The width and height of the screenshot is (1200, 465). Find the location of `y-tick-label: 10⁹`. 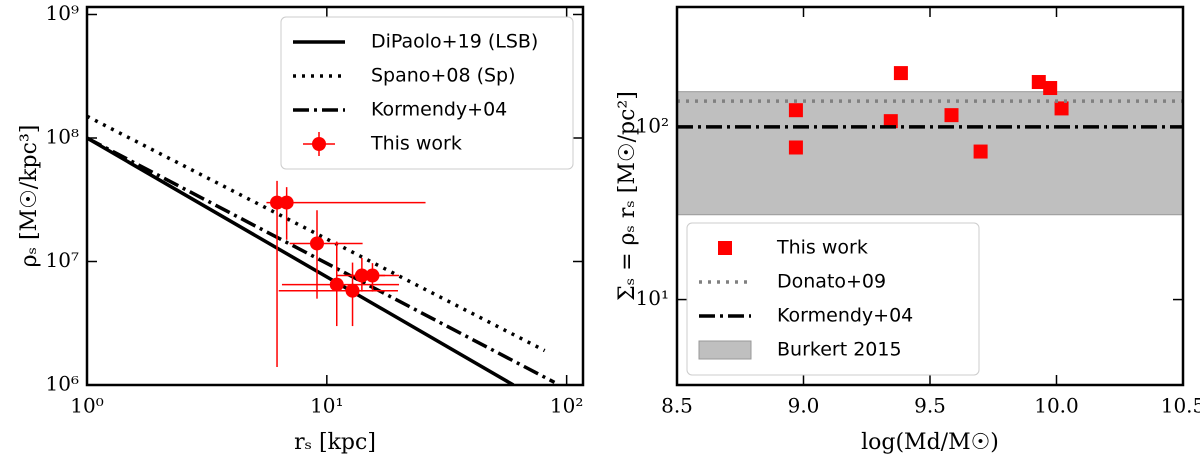

y-tick-label: 10⁹ is located at coordinates (62, 13).